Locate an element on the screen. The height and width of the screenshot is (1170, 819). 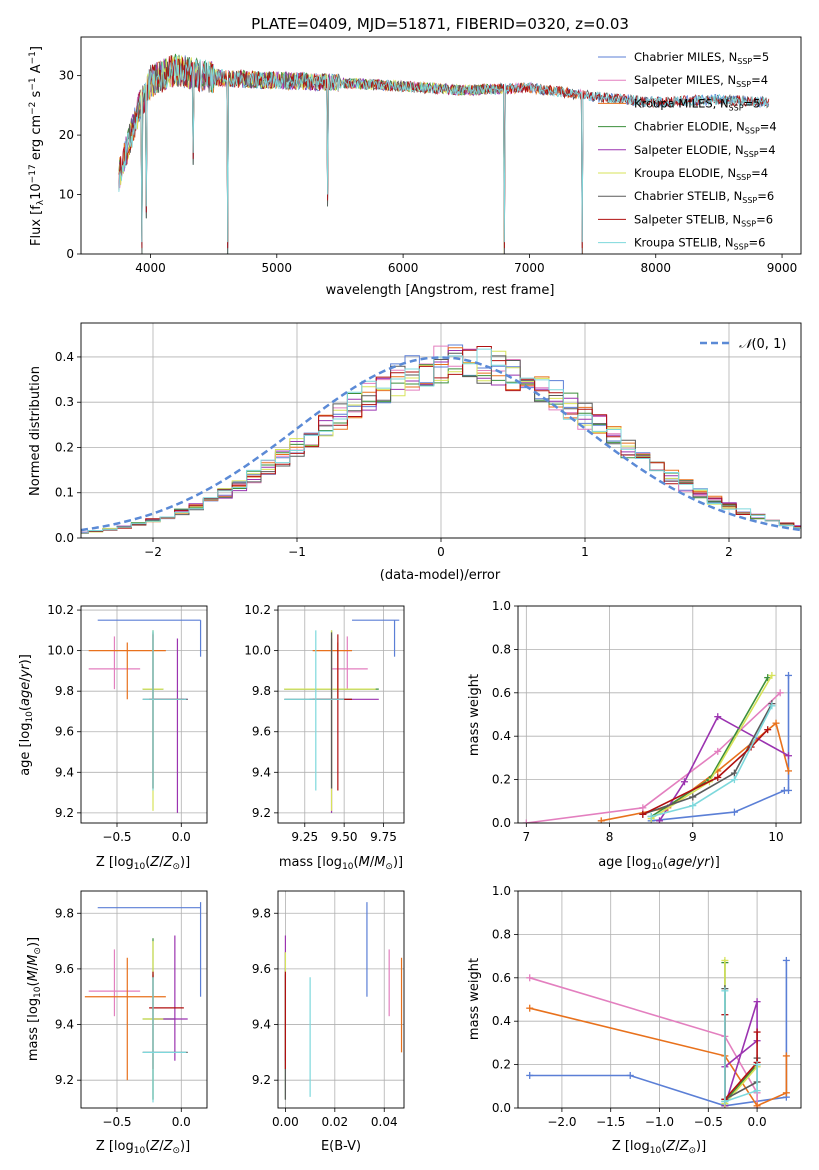
weight-vs-Z-ytick-label: 0.8 is located at coordinates (501, 934).